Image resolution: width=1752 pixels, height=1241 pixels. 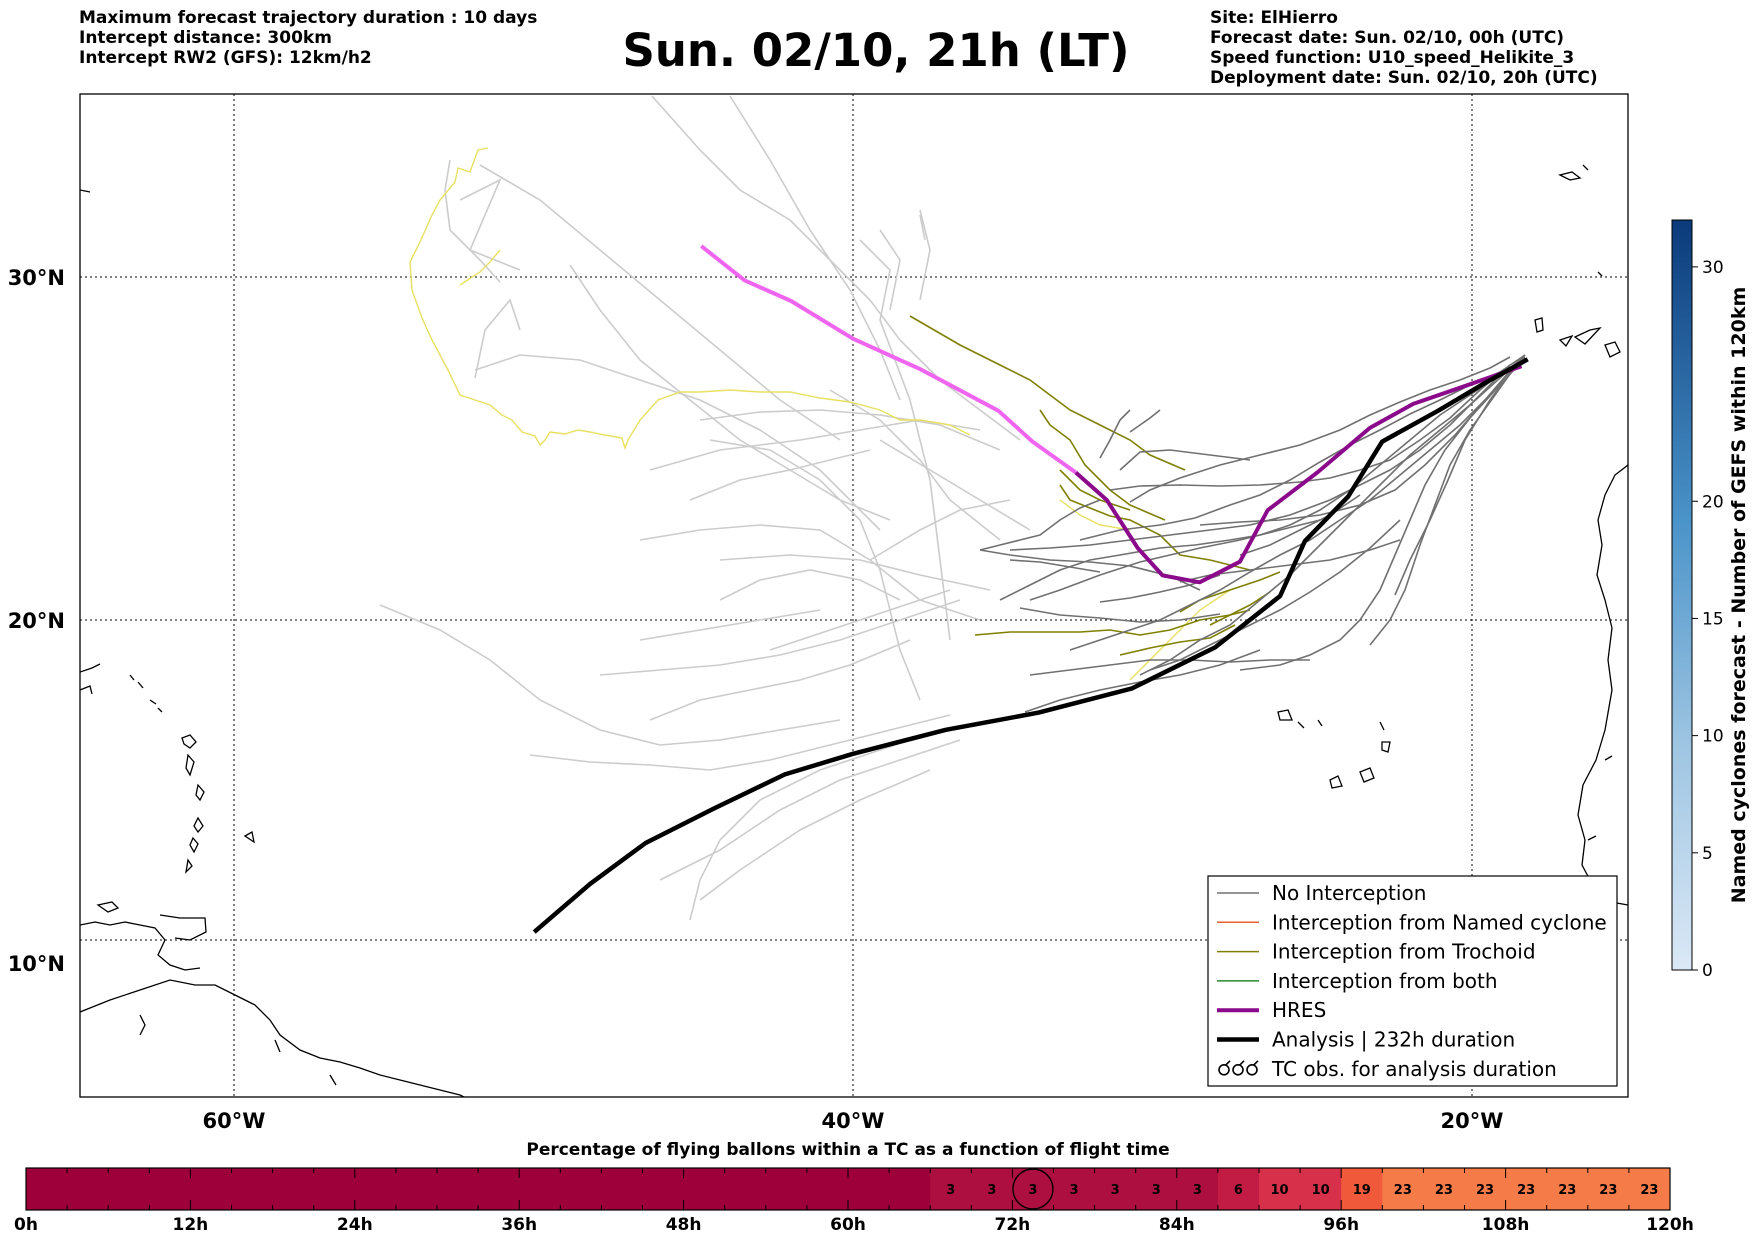 I want to click on colorbar-tick-label: 0, so click(x=1707, y=971).